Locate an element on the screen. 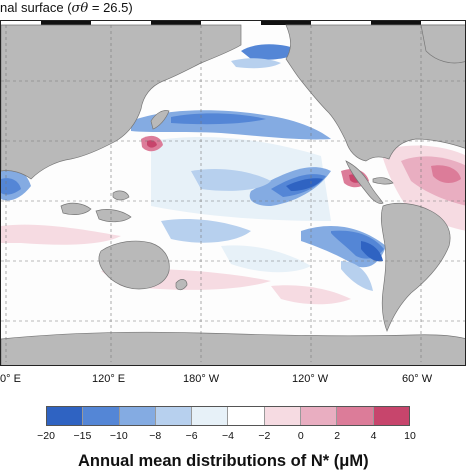 The width and height of the screenshot is (474, 474). graticule-bar-top is located at coordinates (233, 23).